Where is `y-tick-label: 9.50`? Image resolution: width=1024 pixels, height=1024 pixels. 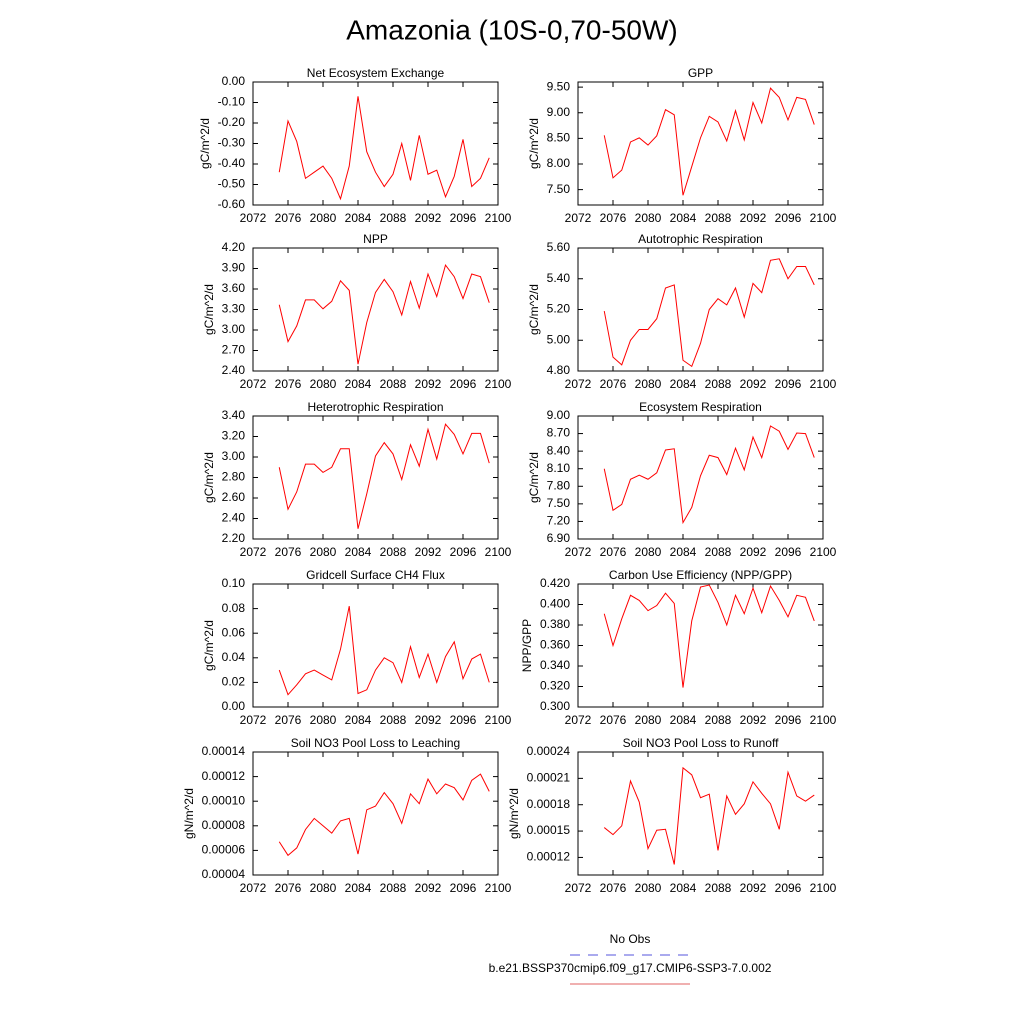 y-tick-label: 9.50 is located at coordinates (559, 86).